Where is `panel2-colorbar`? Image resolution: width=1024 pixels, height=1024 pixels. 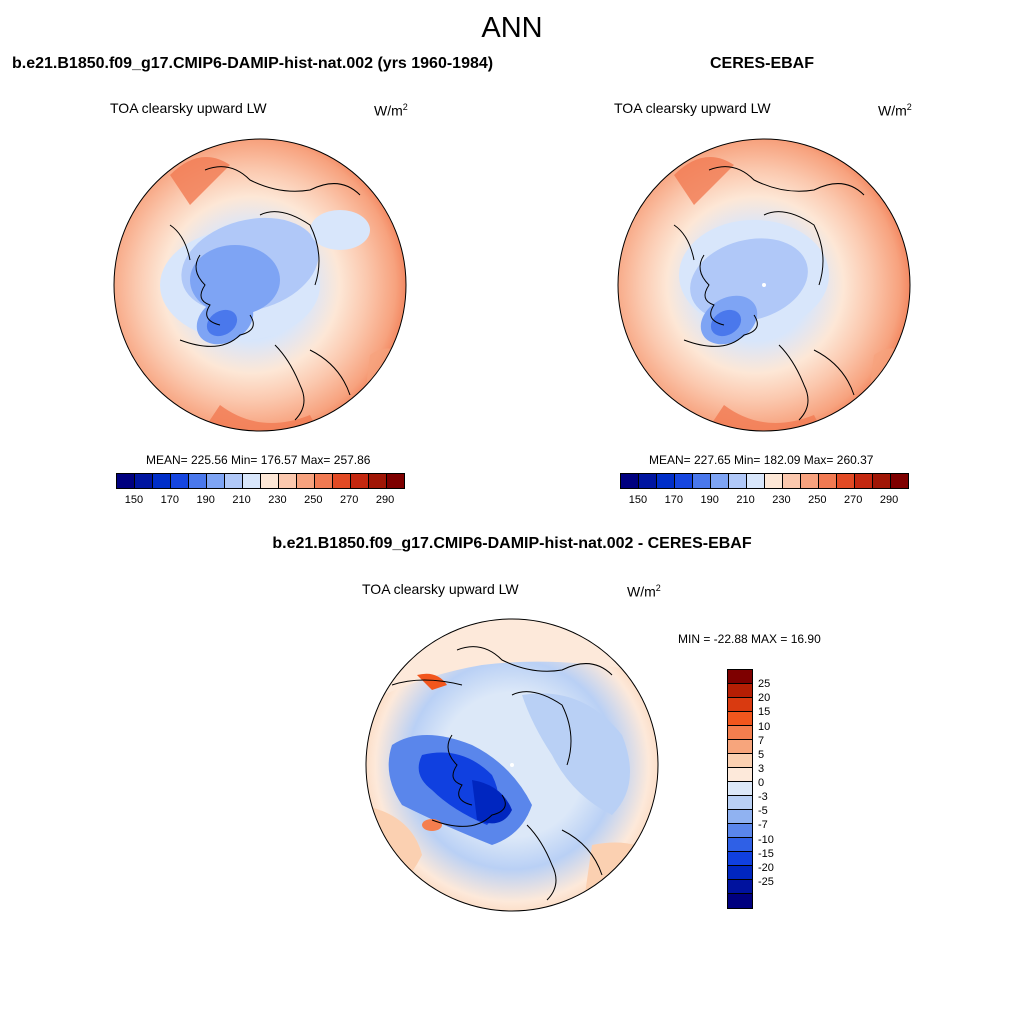
panel2-colorbar is located at coordinates (764, 481).